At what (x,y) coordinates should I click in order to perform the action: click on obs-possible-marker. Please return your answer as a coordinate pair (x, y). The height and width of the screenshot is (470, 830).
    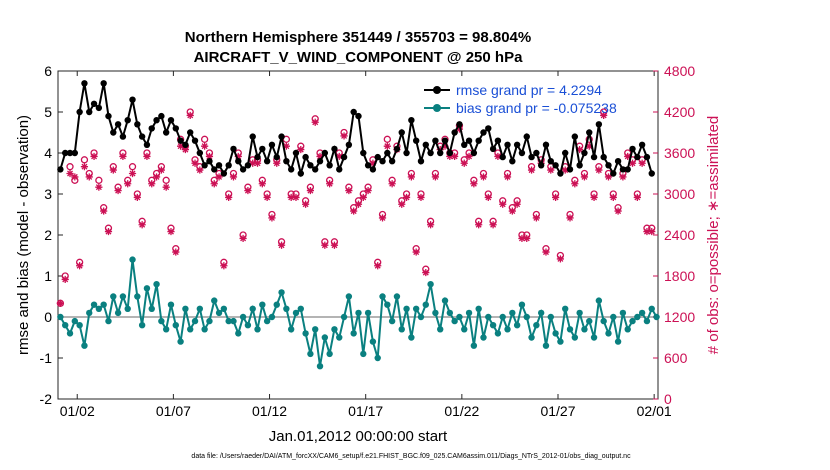
    Looking at the image, I should click on (204, 139).